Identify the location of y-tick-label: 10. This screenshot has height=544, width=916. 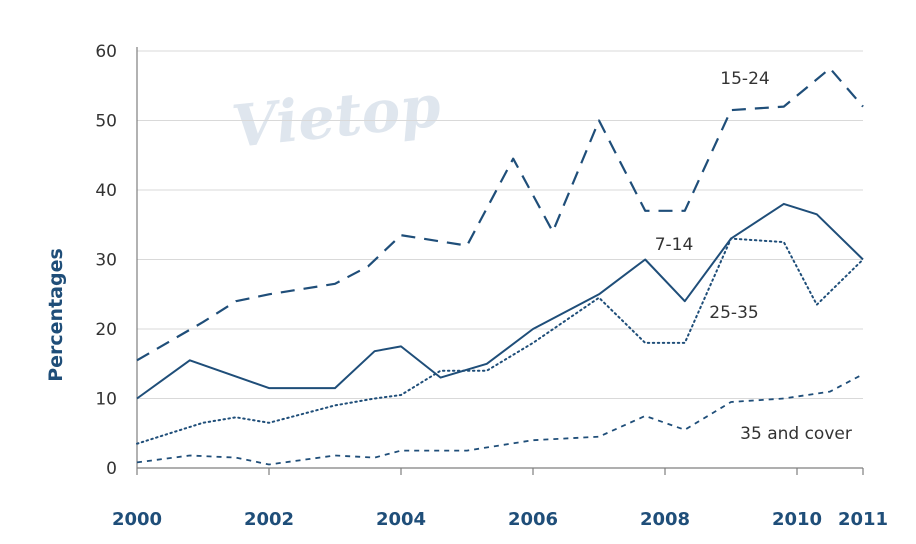
(106, 400).